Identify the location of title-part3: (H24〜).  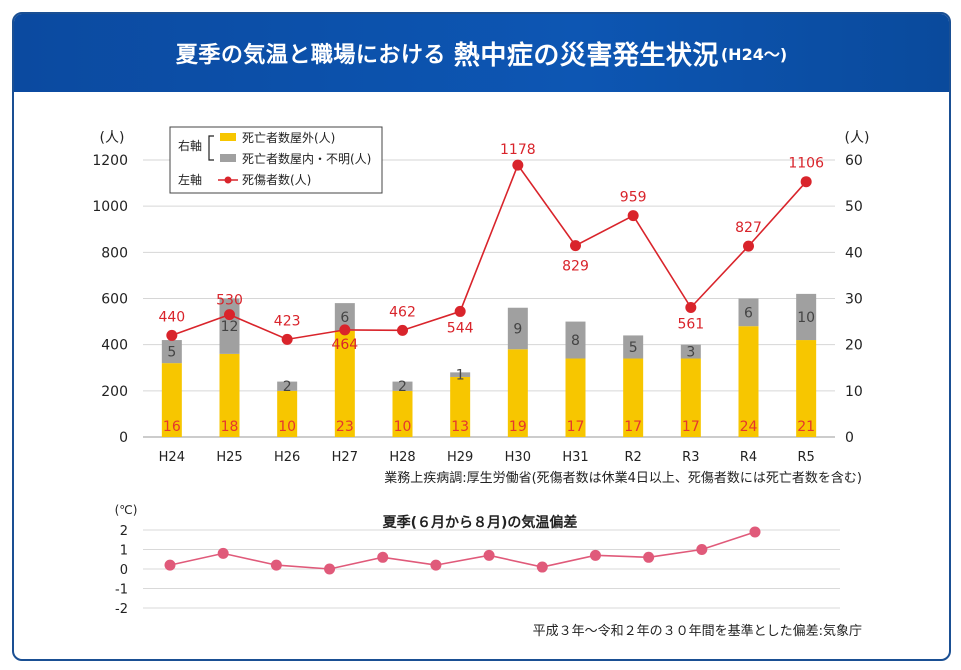
(754, 54).